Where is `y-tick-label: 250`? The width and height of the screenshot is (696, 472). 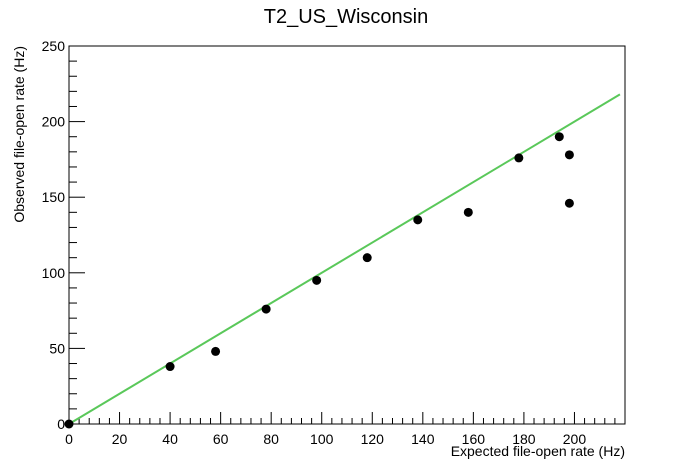 y-tick-label: 250 is located at coordinates (54, 46).